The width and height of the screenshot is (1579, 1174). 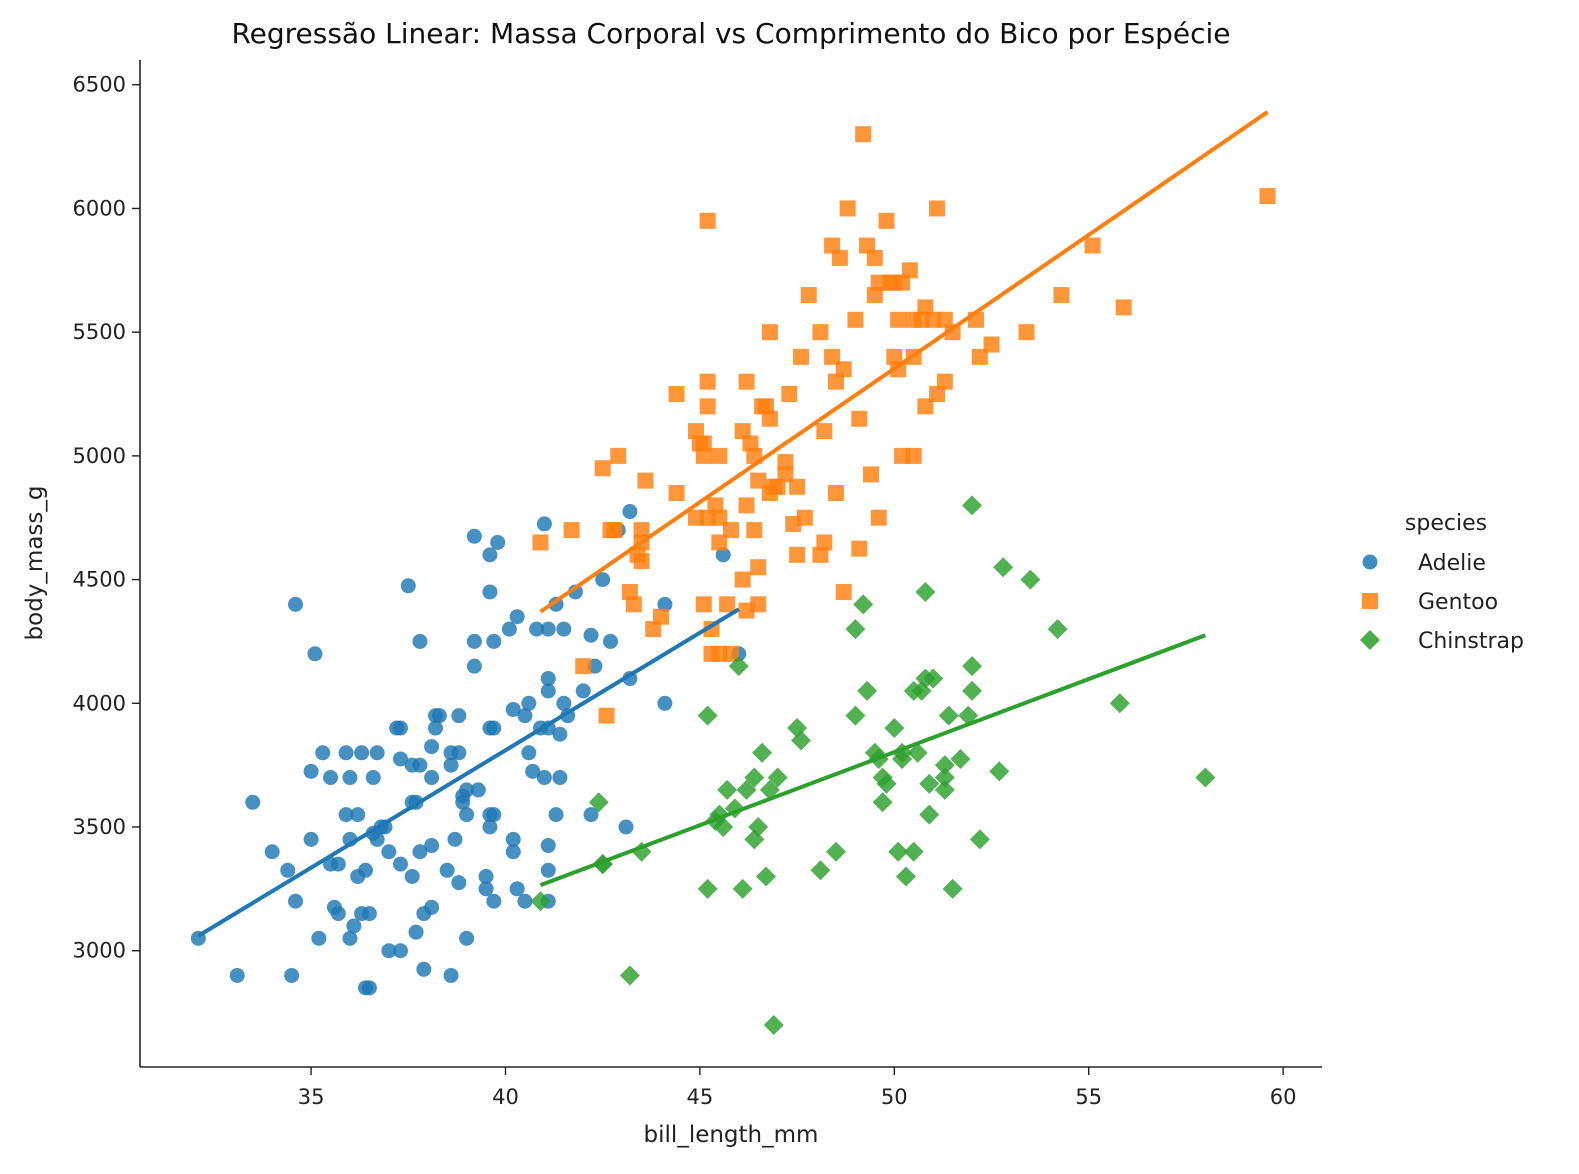 I want to click on legend-marker-adelie, so click(x=1370, y=562).